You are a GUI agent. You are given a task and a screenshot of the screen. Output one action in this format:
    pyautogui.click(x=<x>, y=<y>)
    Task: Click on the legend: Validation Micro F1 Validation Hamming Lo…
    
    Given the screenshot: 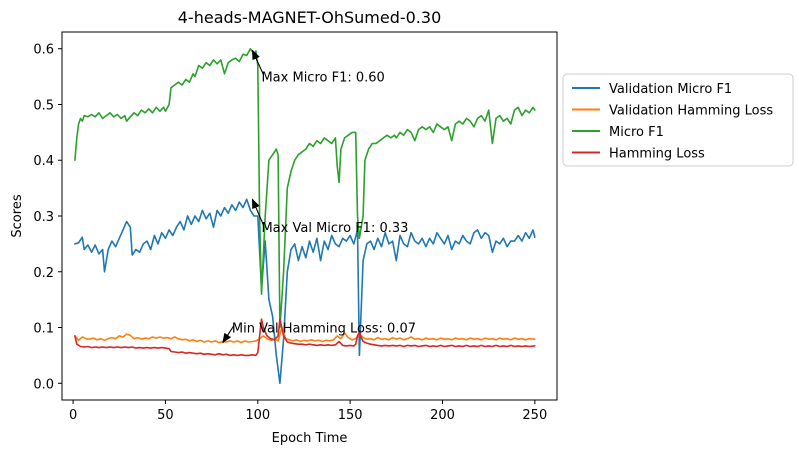 What is the action you would take?
    pyautogui.click(x=678, y=120)
    